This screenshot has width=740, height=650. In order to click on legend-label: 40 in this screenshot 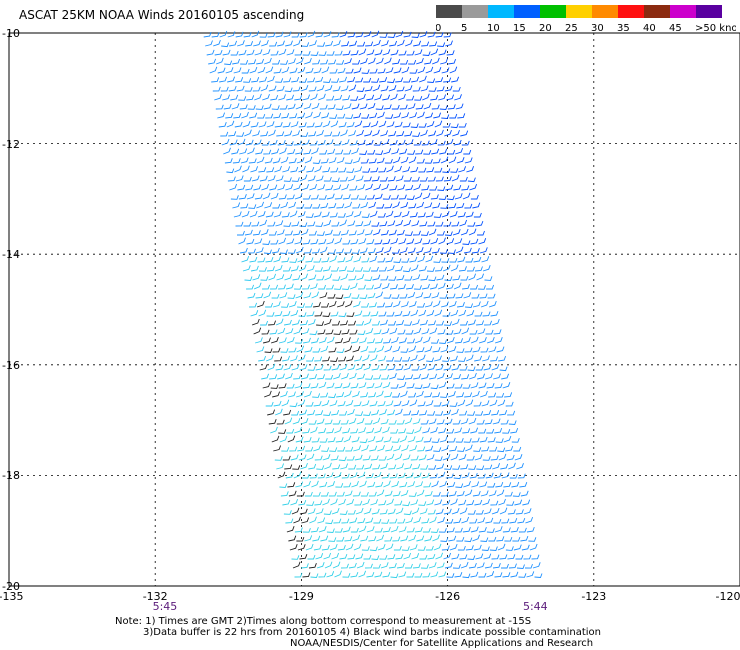, I will do `click(649, 28)`.